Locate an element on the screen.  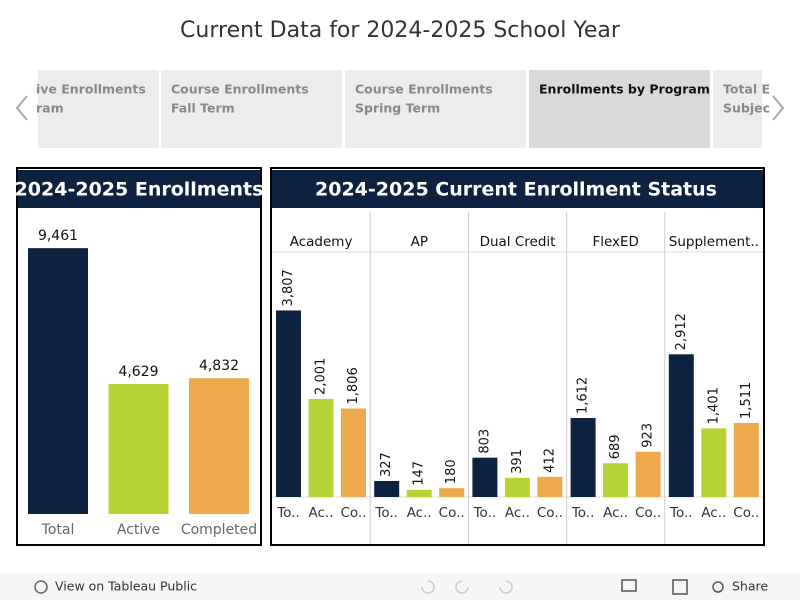
facet-label: Academy is located at coordinates (321, 242).